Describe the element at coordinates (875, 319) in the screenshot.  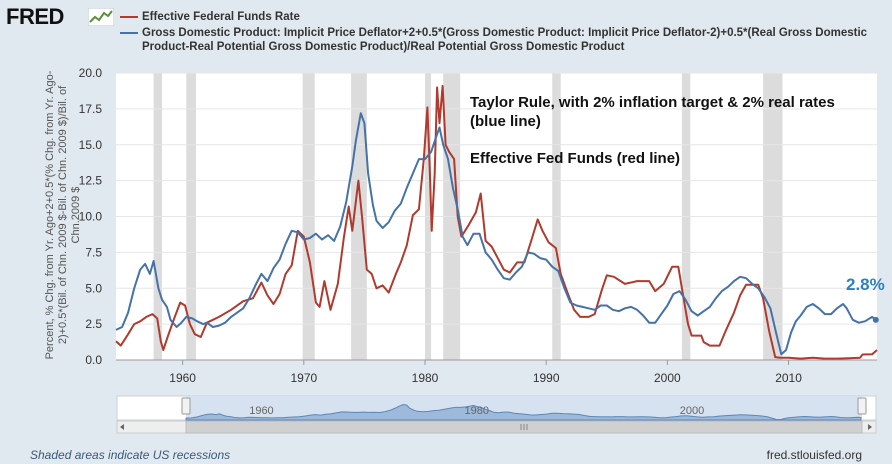
I see `last-point-marker` at that location.